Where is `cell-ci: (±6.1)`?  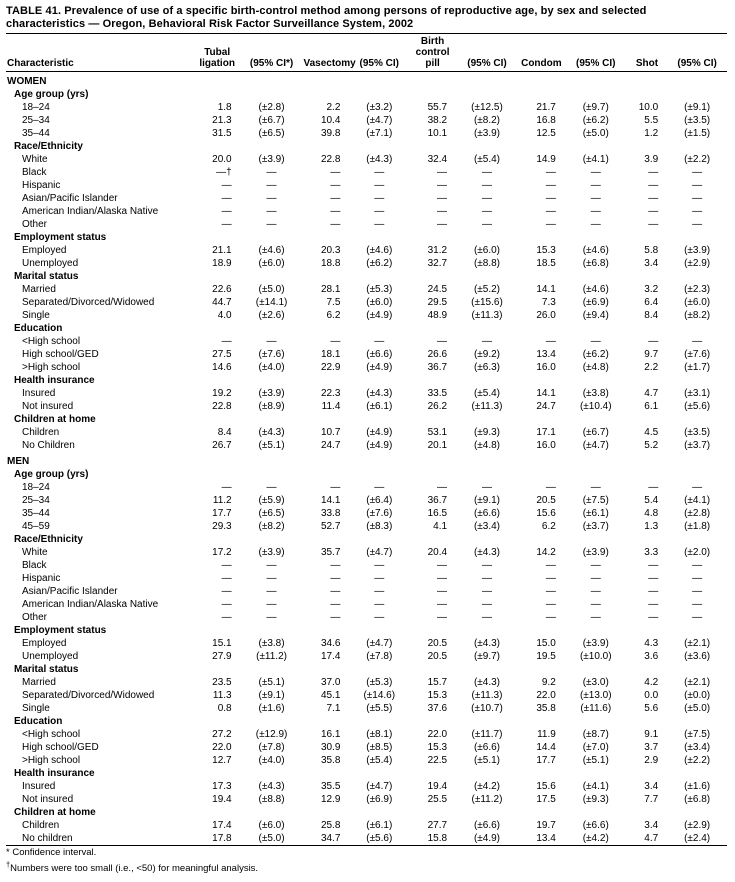
cell-ci: (±6.1) is located at coordinates (379, 825).